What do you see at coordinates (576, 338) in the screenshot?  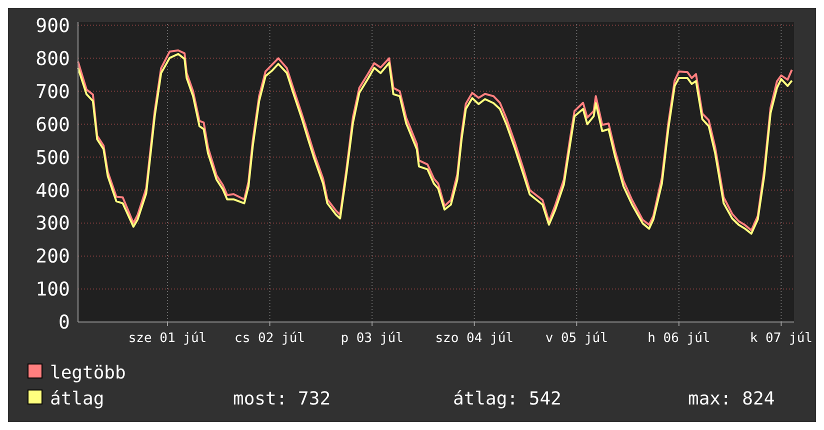 I see `x-tick-label: v 05 júl` at bounding box center [576, 338].